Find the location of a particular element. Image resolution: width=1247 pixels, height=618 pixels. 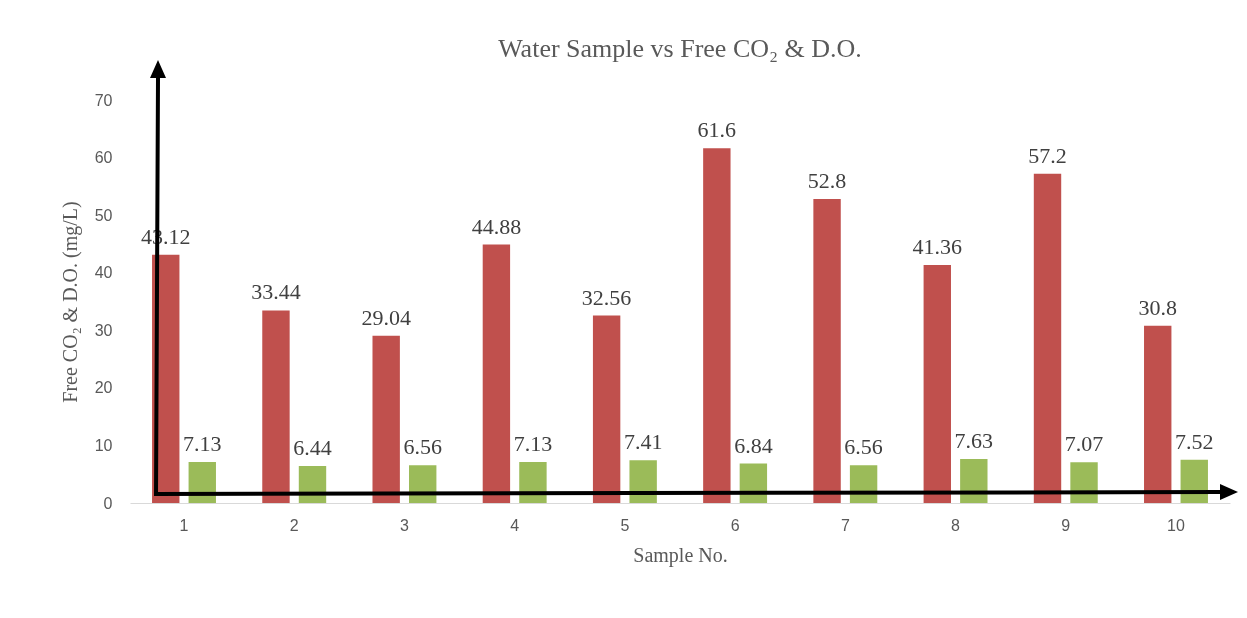

y-tick-label: 50 is located at coordinates (103, 215).